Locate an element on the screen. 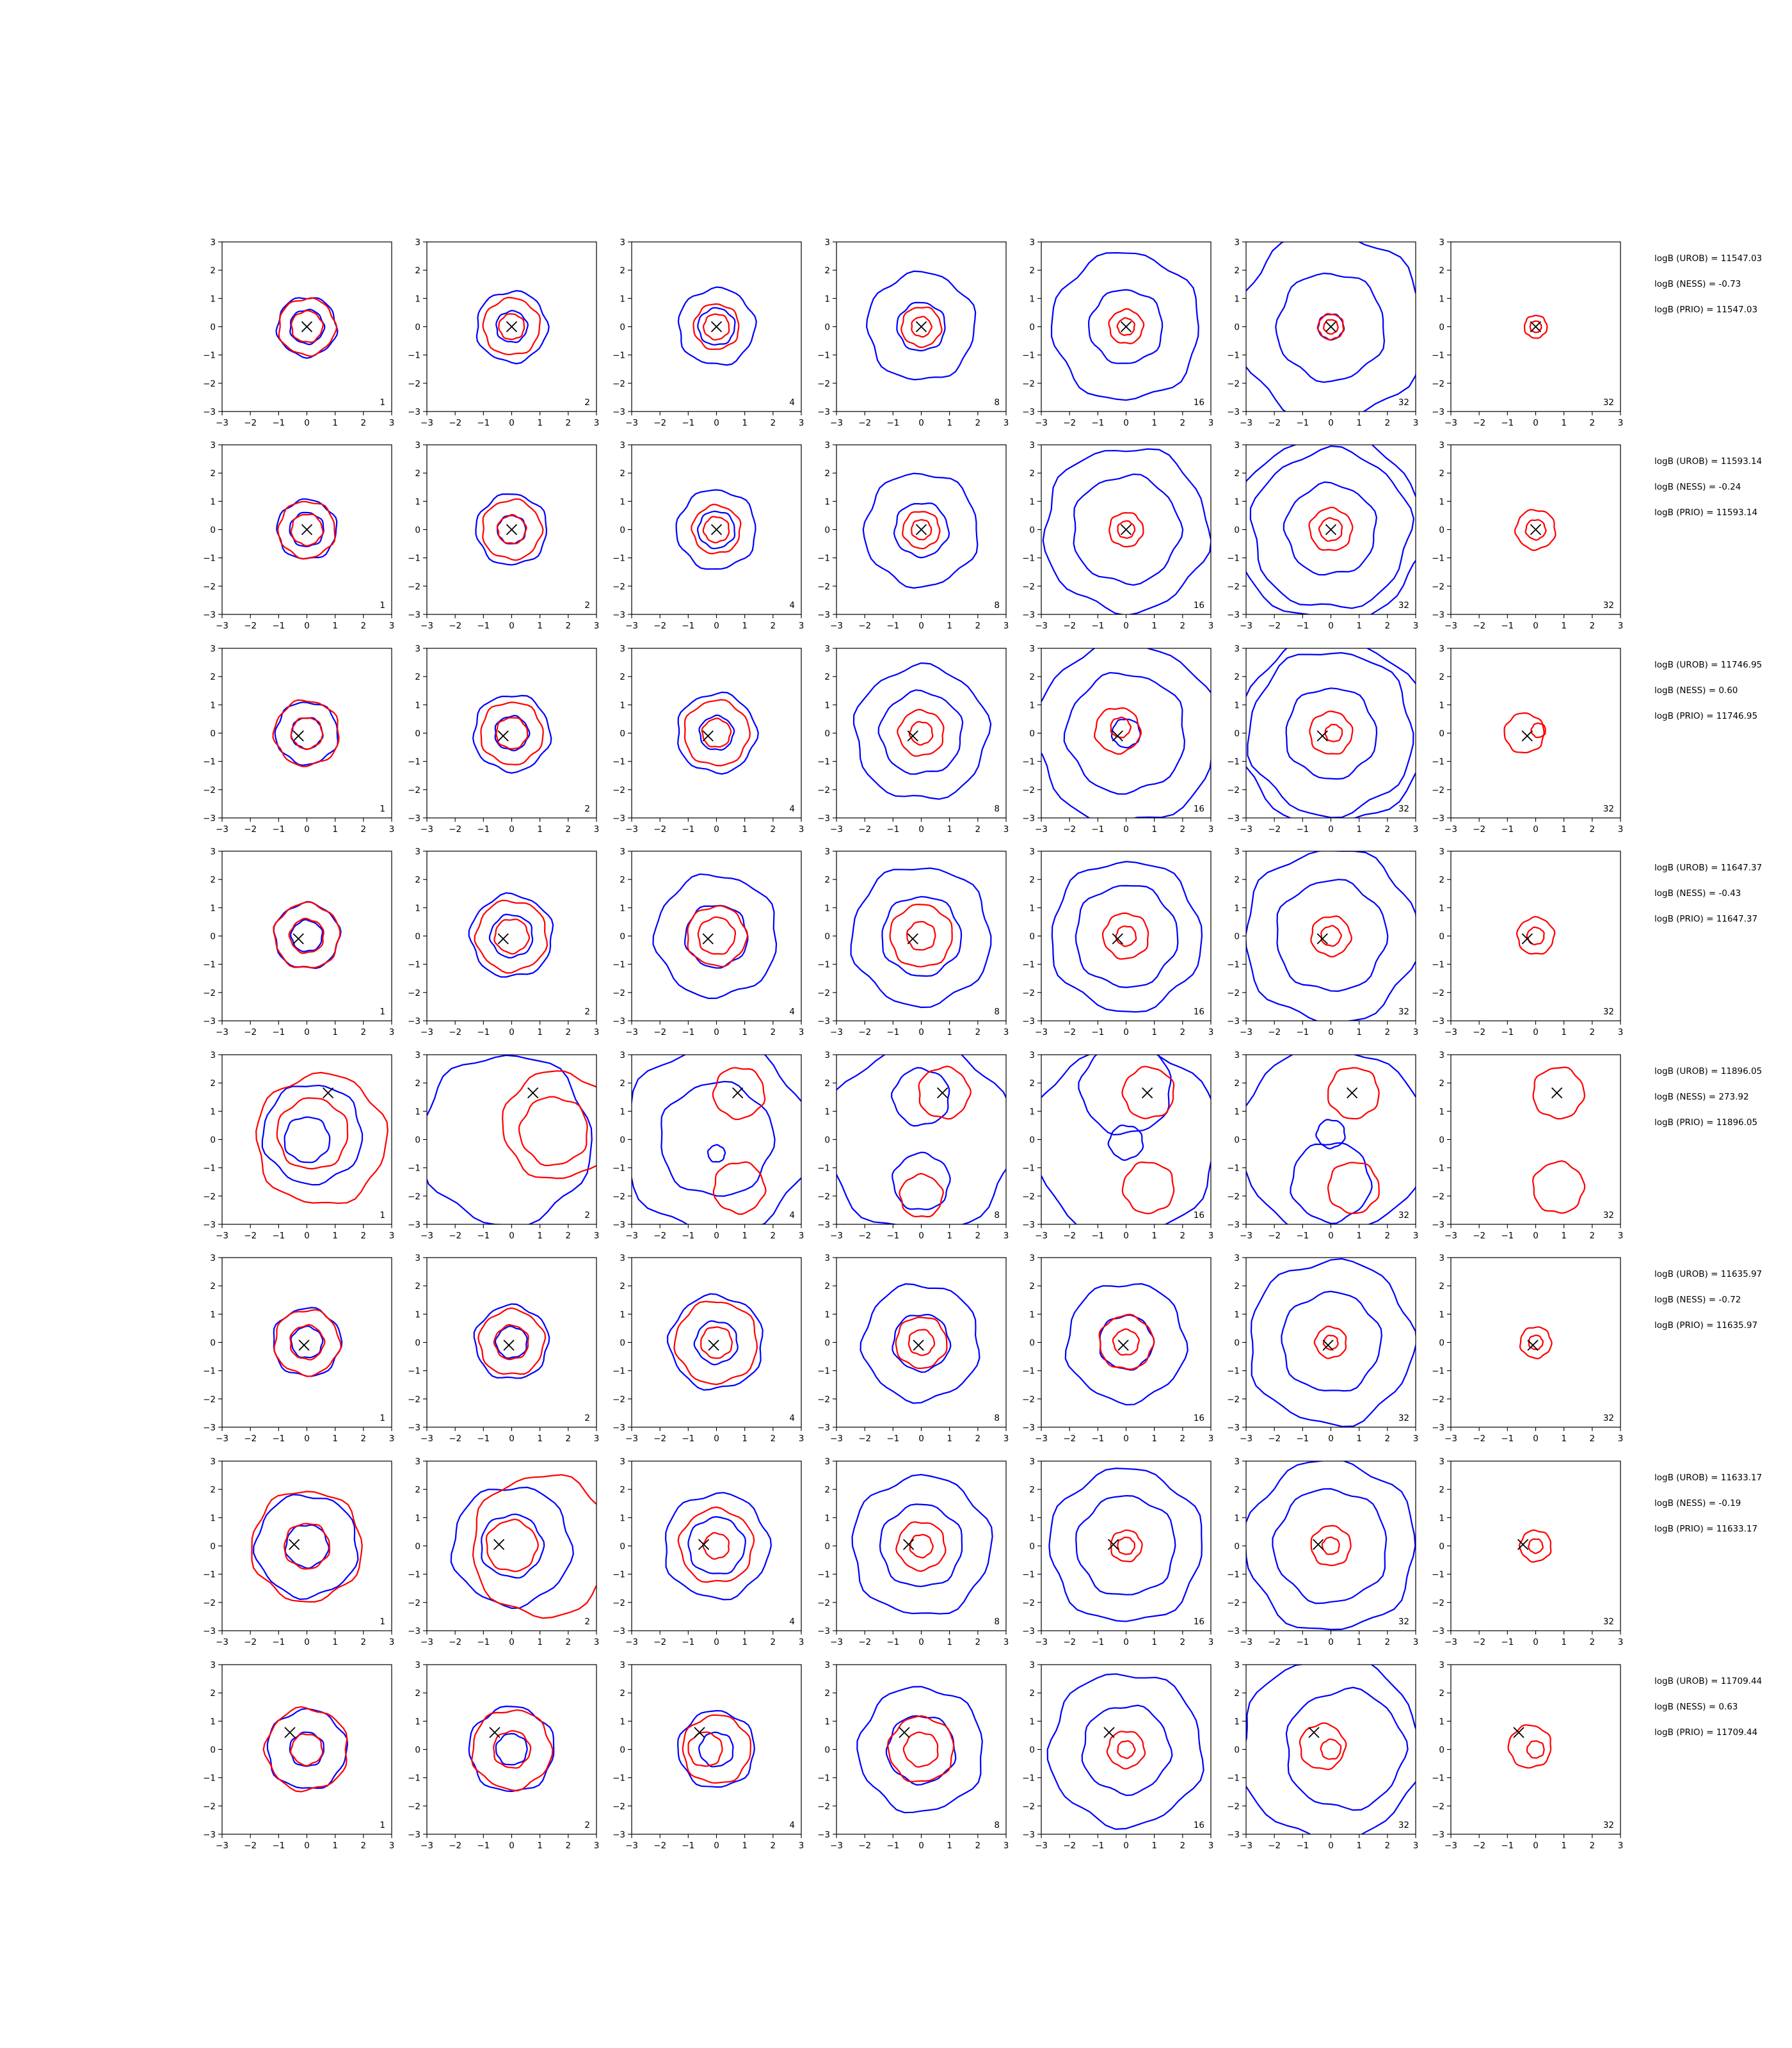  subplot-r5-c5: −3−3 −2 −2 −1 −1 0 0 1 1 2 2 3 3 32 is located at coordinates (1322, 1348).